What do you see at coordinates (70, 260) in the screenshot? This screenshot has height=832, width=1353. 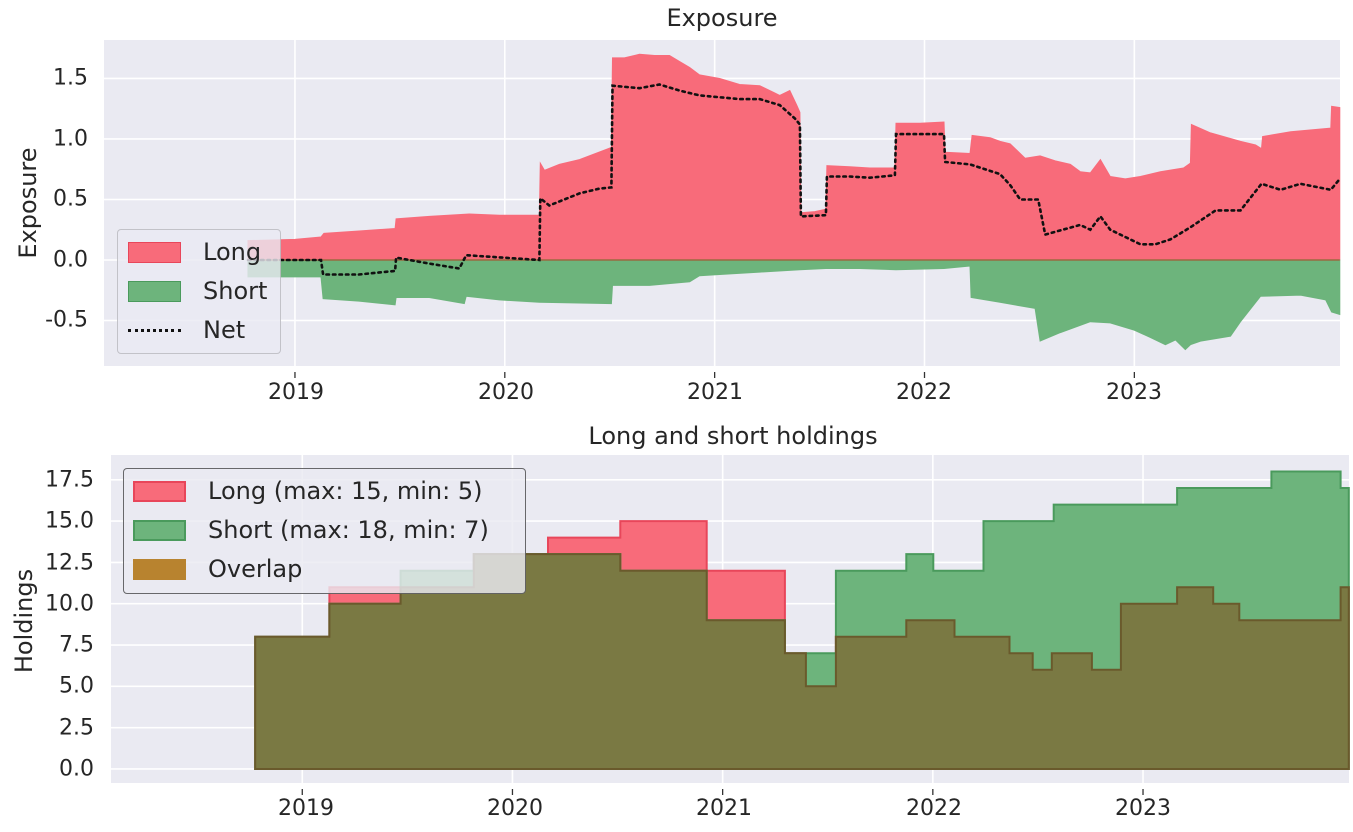 I see `exposure-ytick: 0.0` at bounding box center [70, 260].